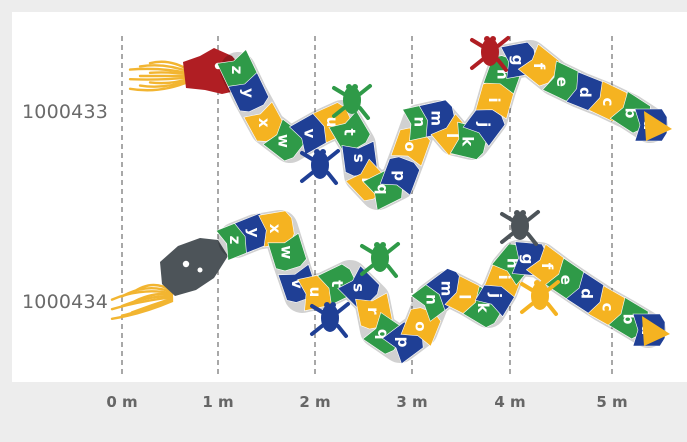 The width and height of the screenshot is (687, 442). Describe the element at coordinates (315, 402) in the screenshot. I see `scale-tick-2: 2 m` at that location.